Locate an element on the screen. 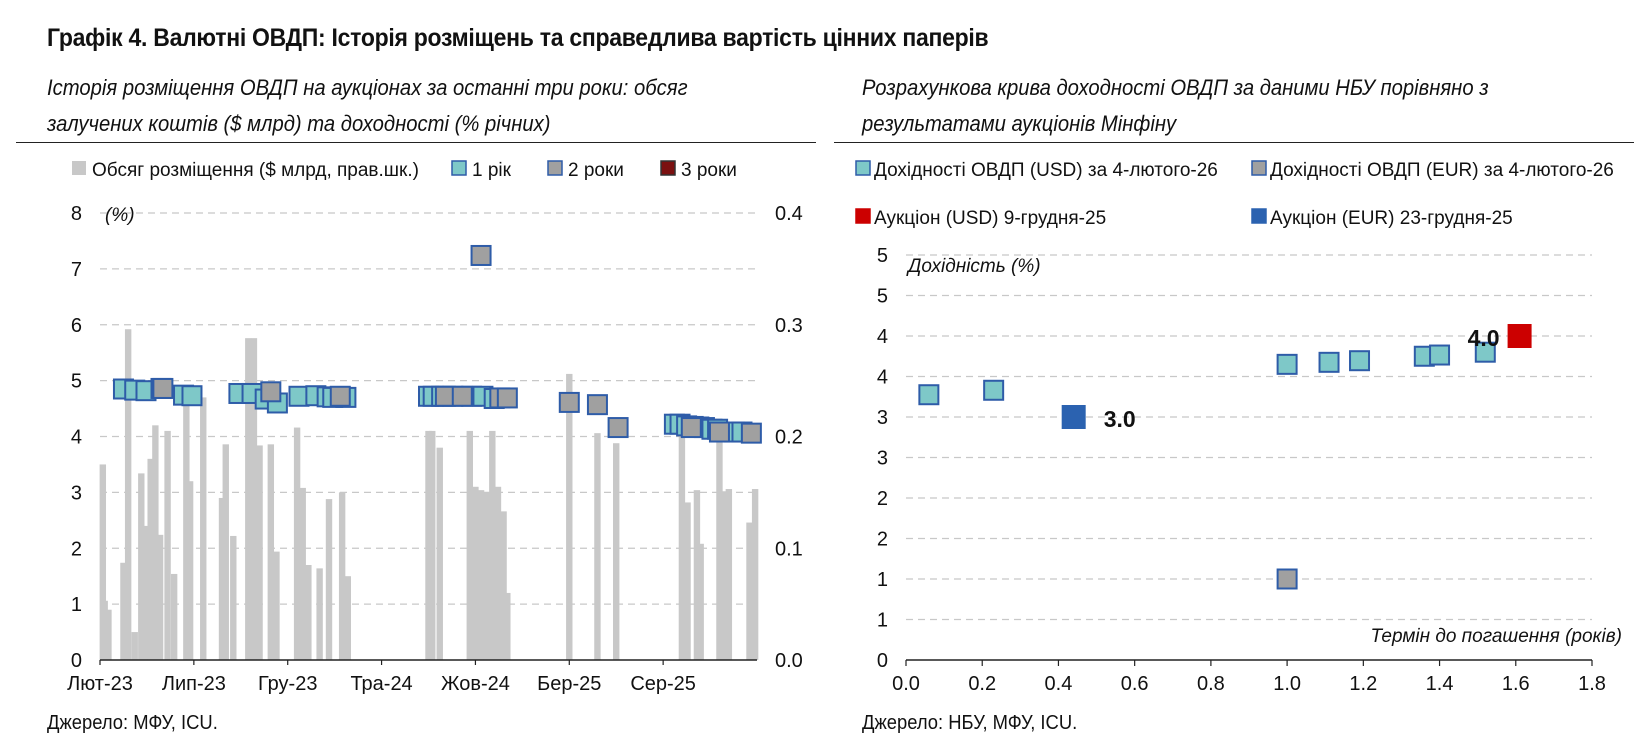 The image size is (1652, 754). legend-3-year-label: 3 роки is located at coordinates (709, 170).